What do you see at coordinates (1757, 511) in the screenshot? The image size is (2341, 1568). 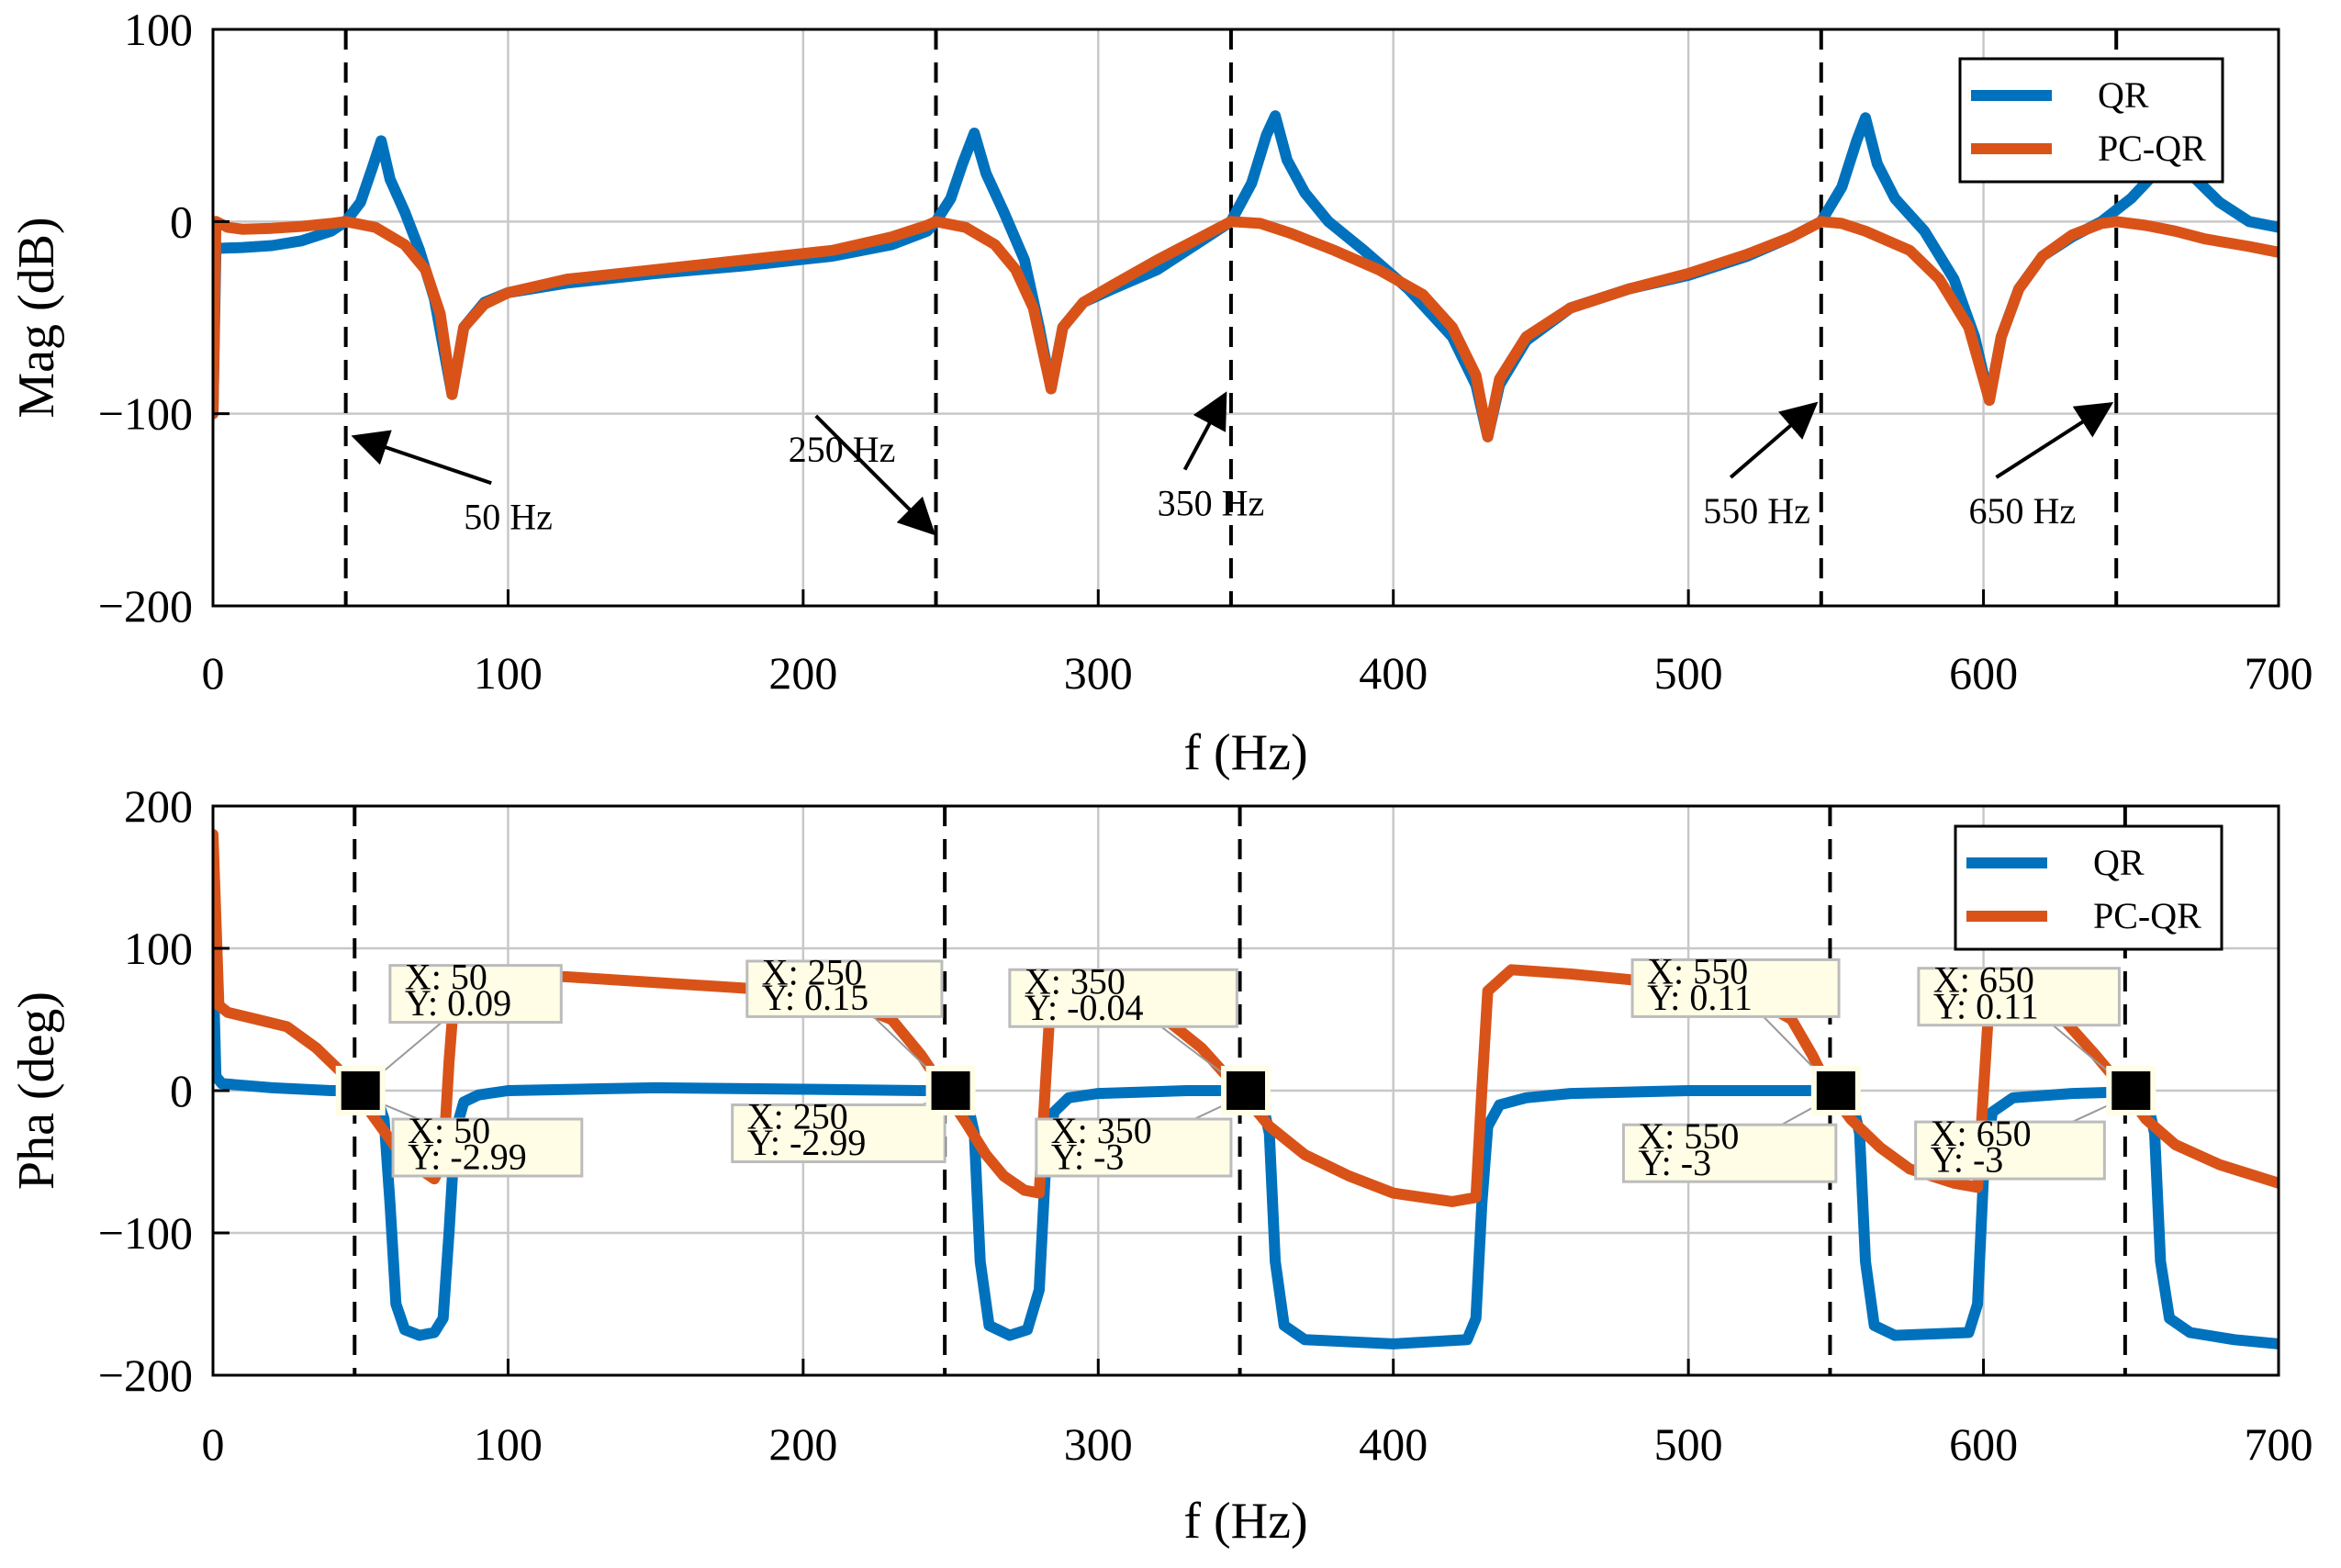 I see `annotation-label: 550 Hz` at bounding box center [1757, 511].